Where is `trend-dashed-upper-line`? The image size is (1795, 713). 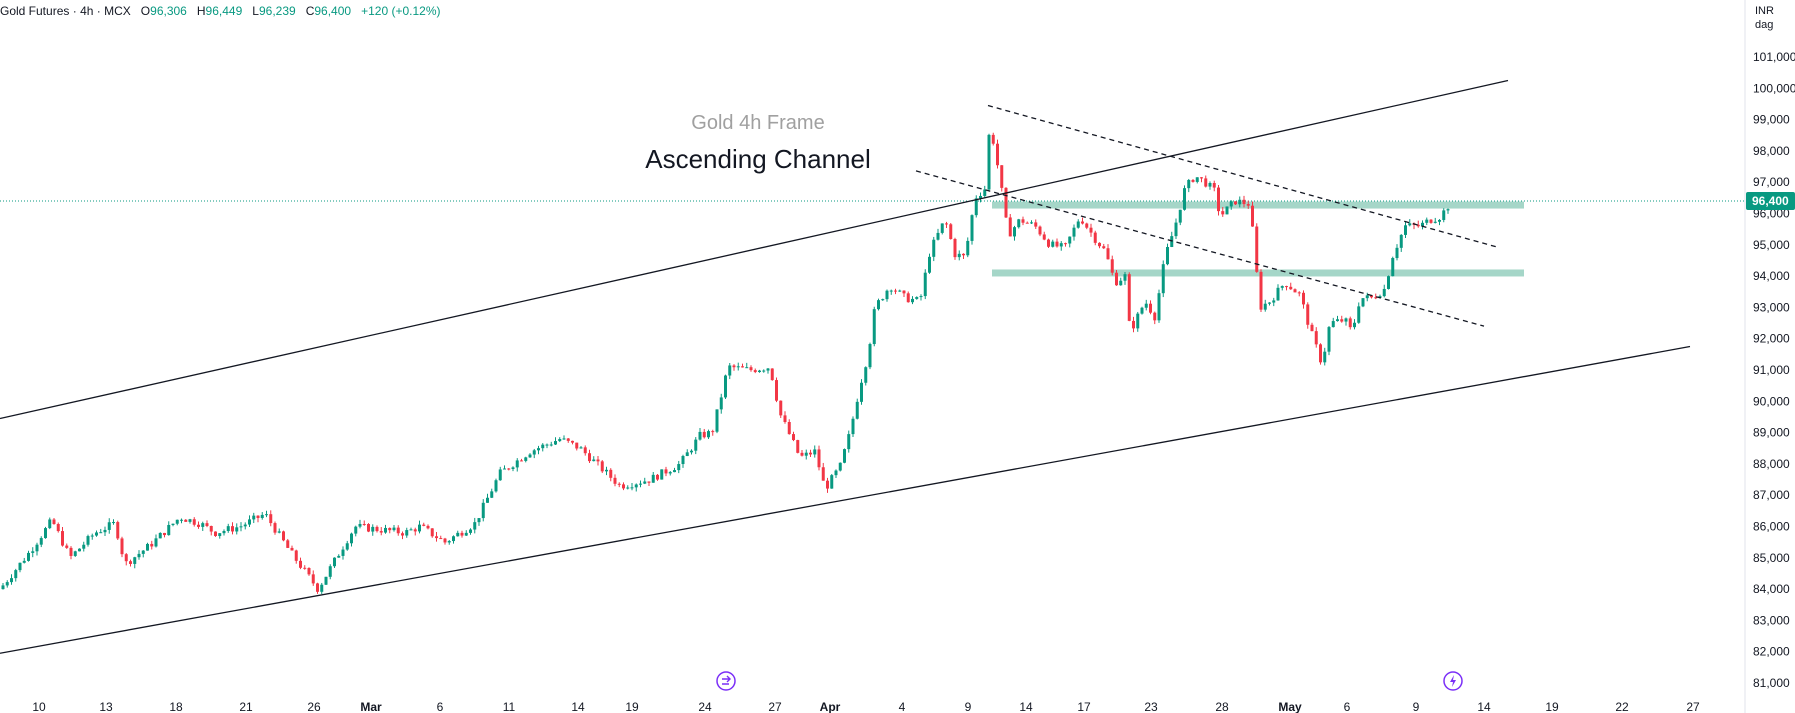
trend-dashed-upper-line is located at coordinates (1243, 176).